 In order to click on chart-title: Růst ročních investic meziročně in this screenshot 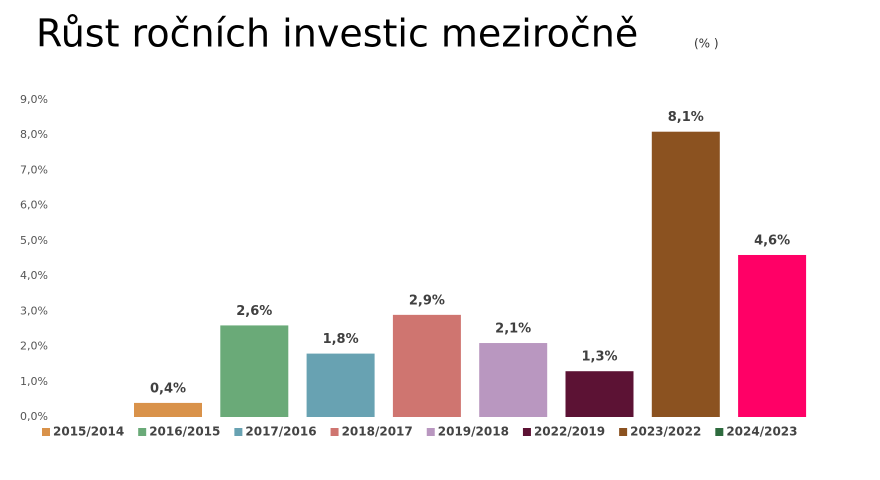, I will do `click(337, 34)`.